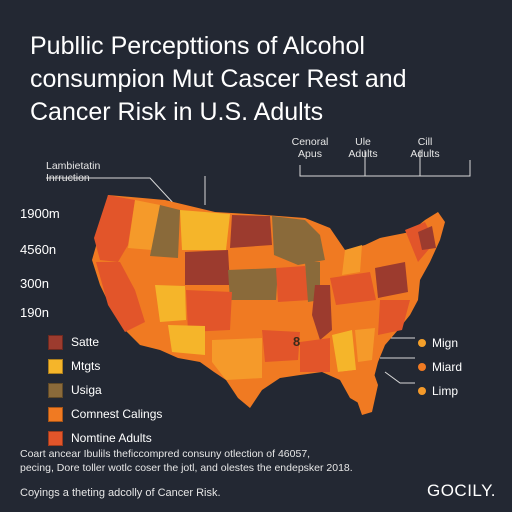 Image resolution: width=512 pixels, height=512 pixels. I want to click on y-tick-label: 300n, so click(34, 283).